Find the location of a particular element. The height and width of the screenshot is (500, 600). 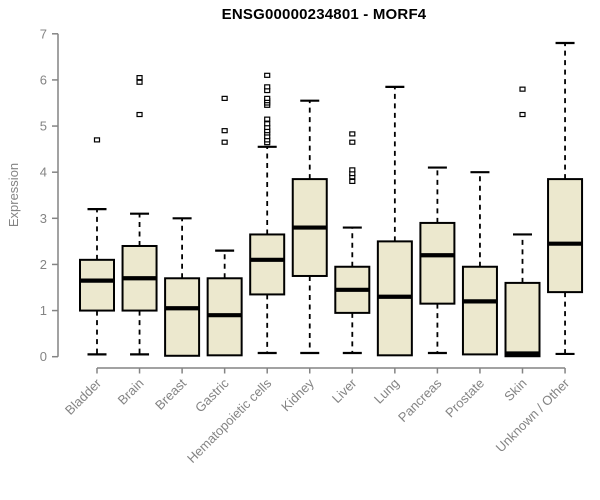

box-group-breast is located at coordinates (182, 287).